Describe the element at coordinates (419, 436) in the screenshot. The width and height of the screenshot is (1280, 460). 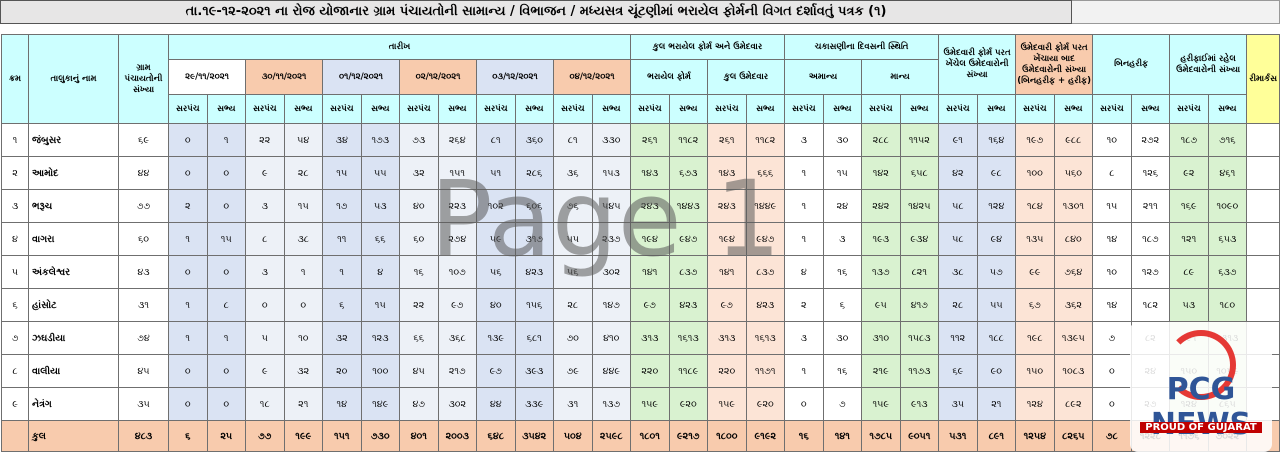
I see `total-cell: ૪૦૧` at that location.